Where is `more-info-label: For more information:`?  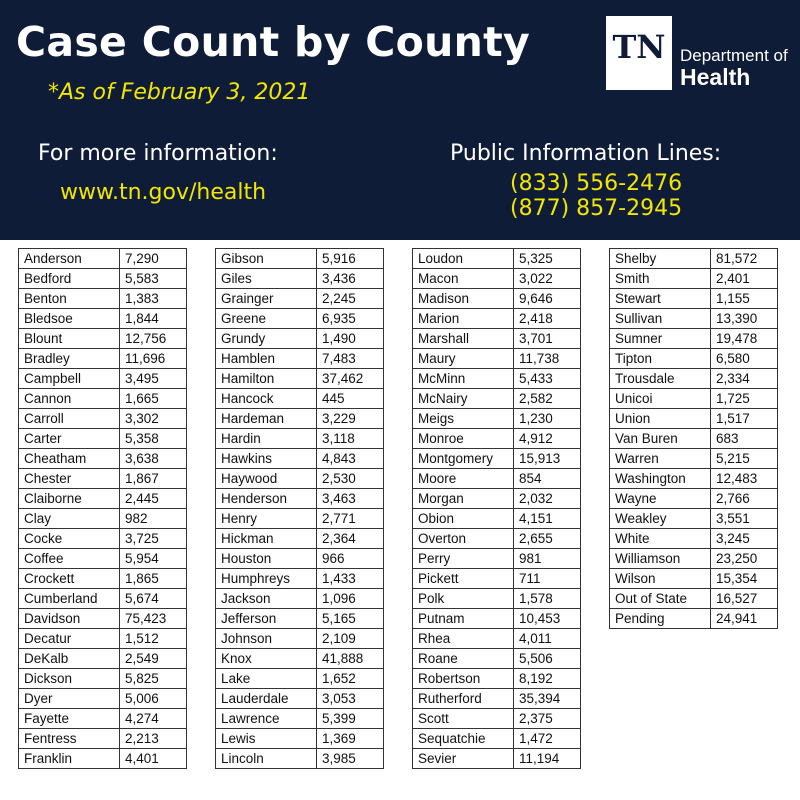 more-info-label: For more information: is located at coordinates (158, 153).